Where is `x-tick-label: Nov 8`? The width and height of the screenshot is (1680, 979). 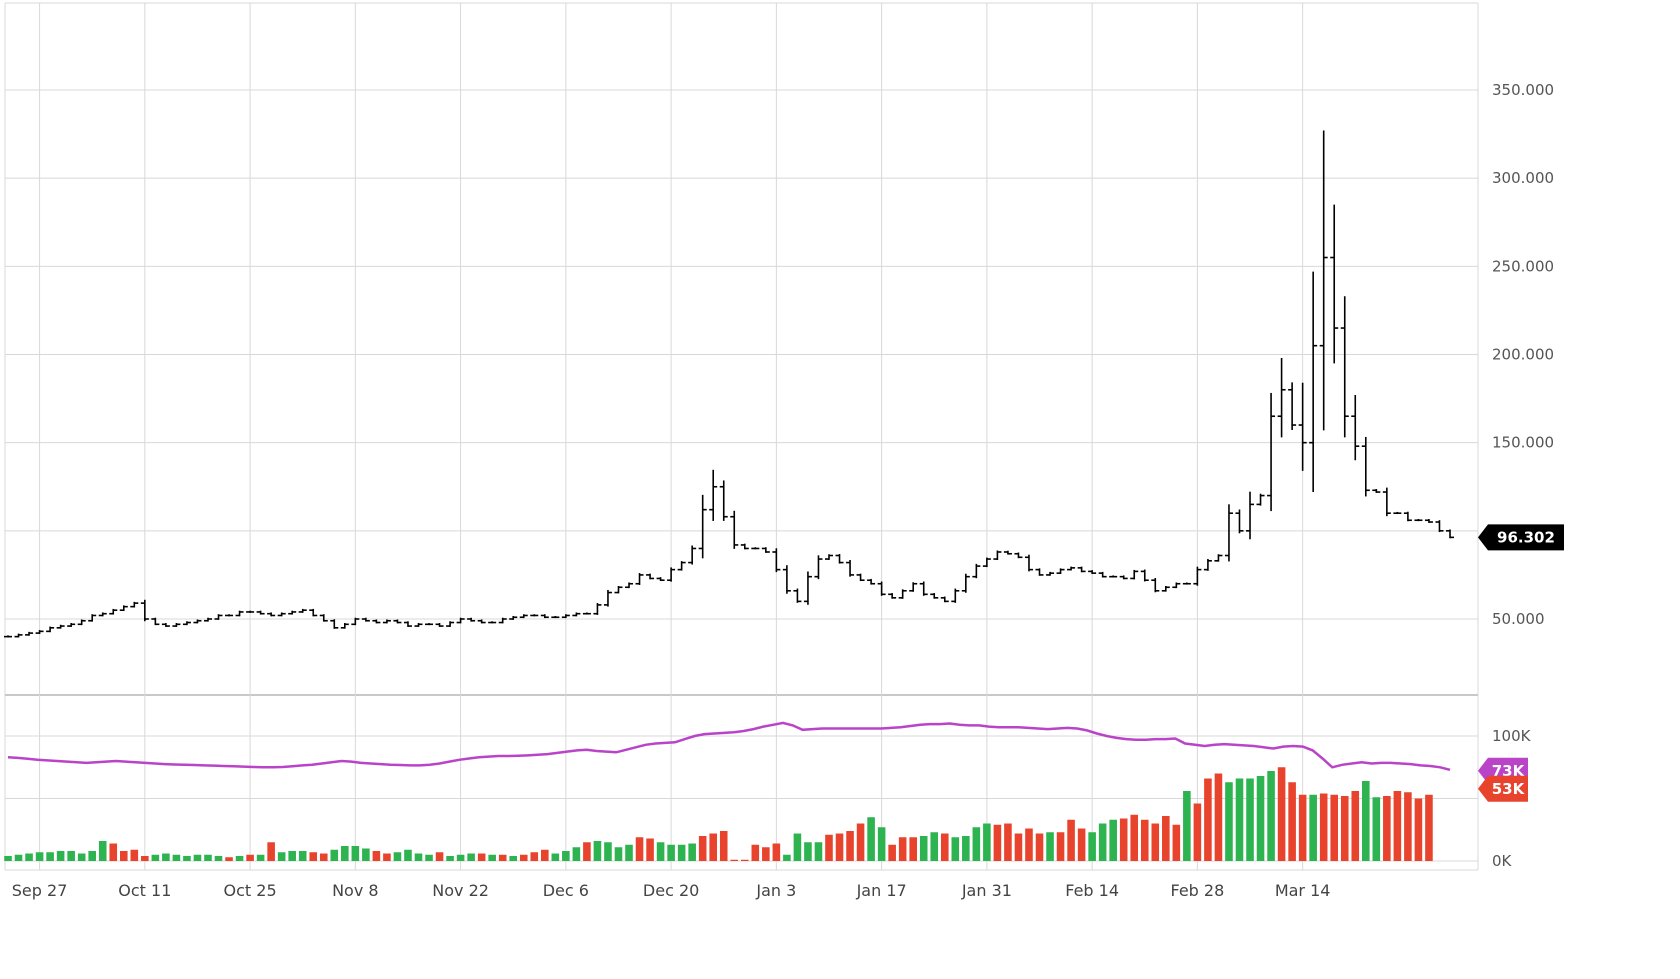 x-tick-label: Nov 8 is located at coordinates (355, 890).